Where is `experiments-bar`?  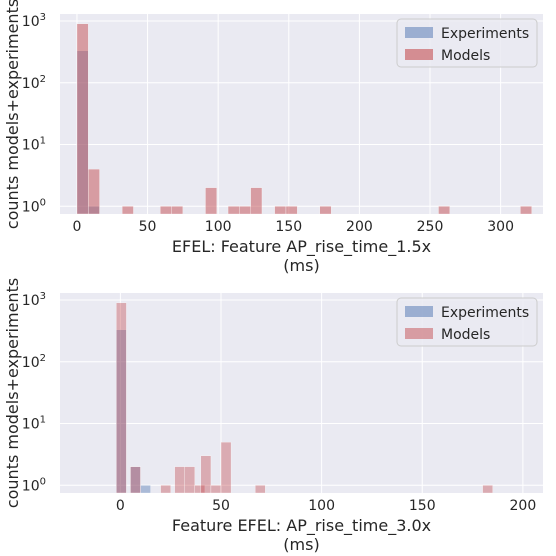 experiments-bar is located at coordinates (145, 489).